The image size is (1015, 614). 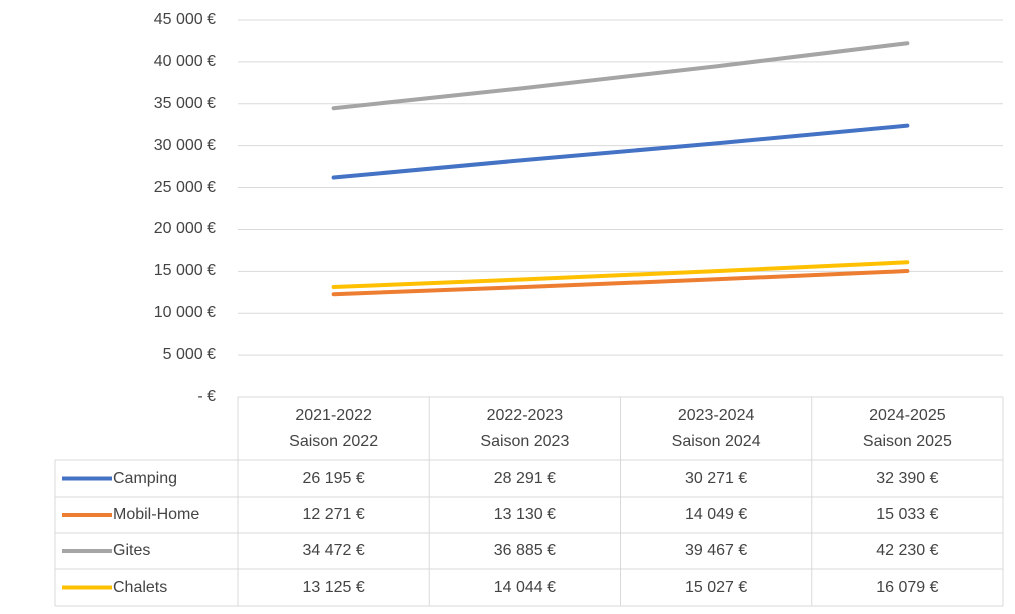 What do you see at coordinates (525, 550) in the screenshot?
I see `value-label: 36 885 €` at bounding box center [525, 550].